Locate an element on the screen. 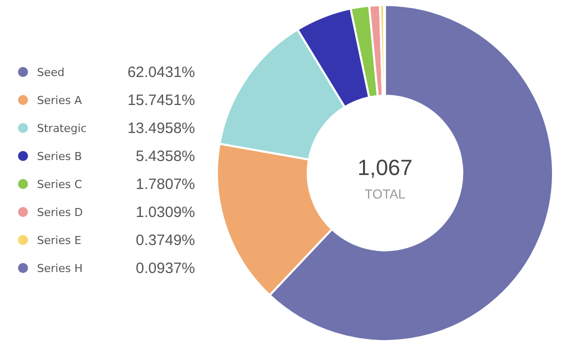 This screenshot has height=346, width=584. data-label: 0.0937% is located at coordinates (164, 268).